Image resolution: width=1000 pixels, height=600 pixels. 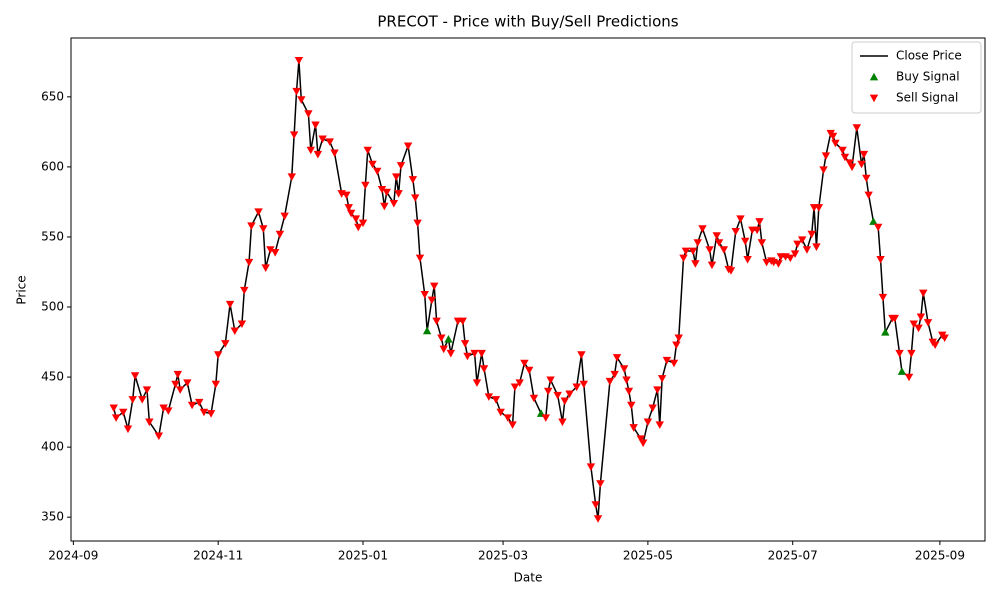 I want to click on y-tick-label: 550, so click(x=52, y=236).